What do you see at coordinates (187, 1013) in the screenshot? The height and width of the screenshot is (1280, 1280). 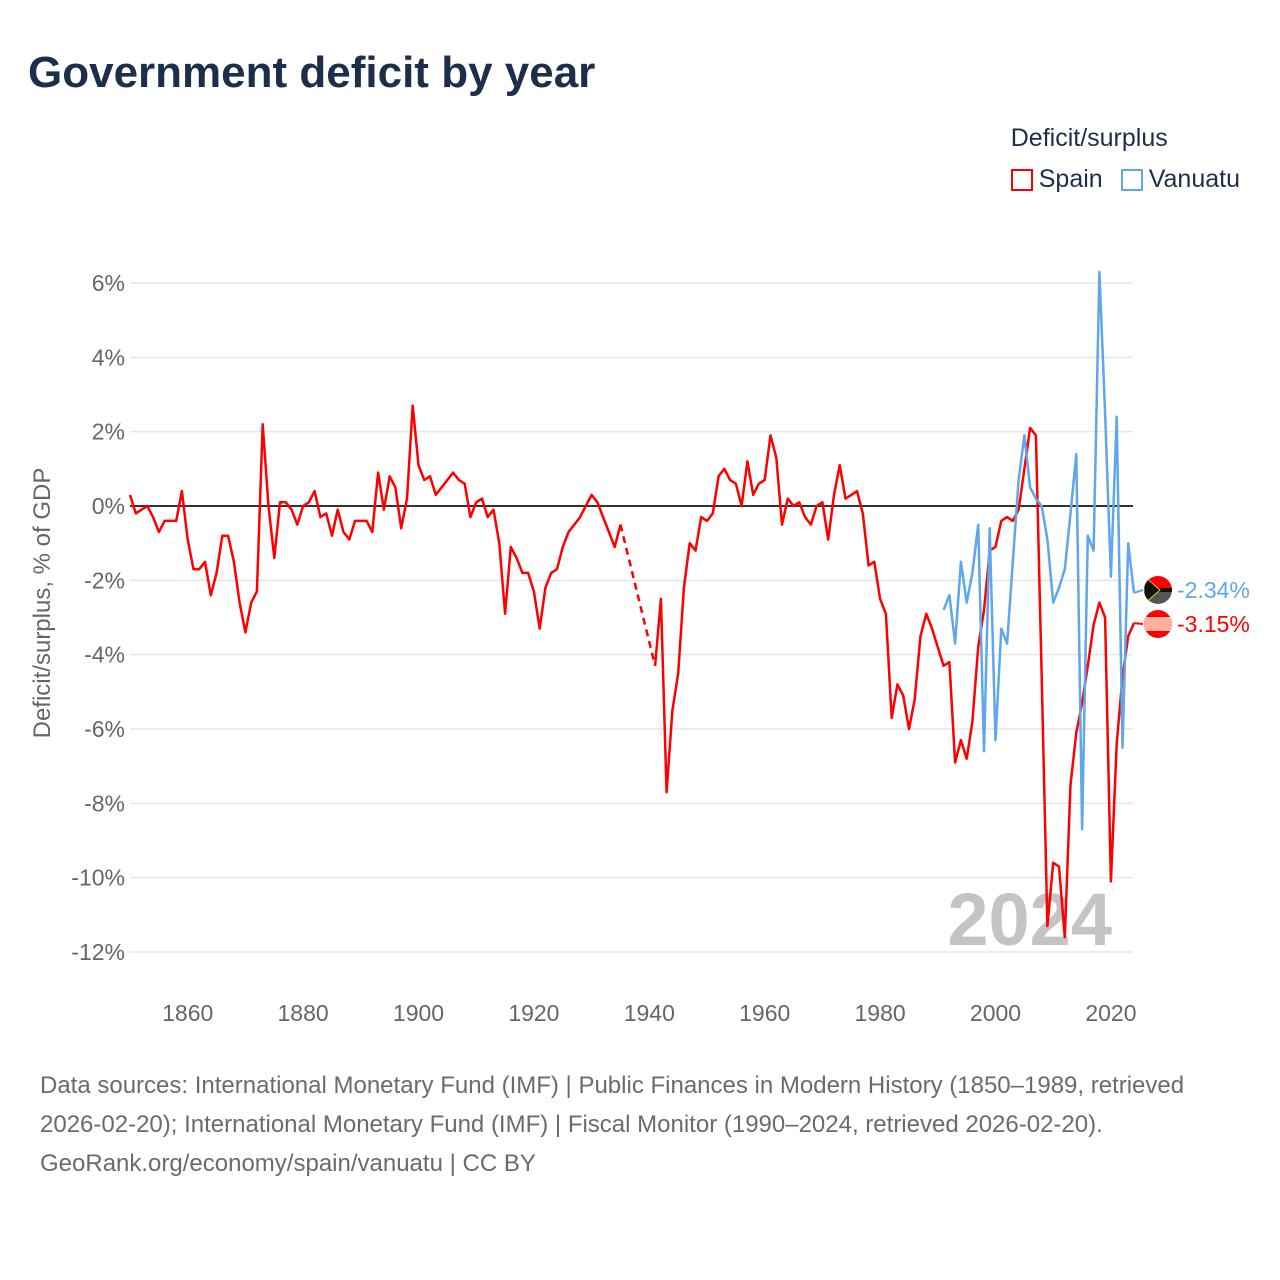 I see `x-tick-label: 1860` at bounding box center [187, 1013].